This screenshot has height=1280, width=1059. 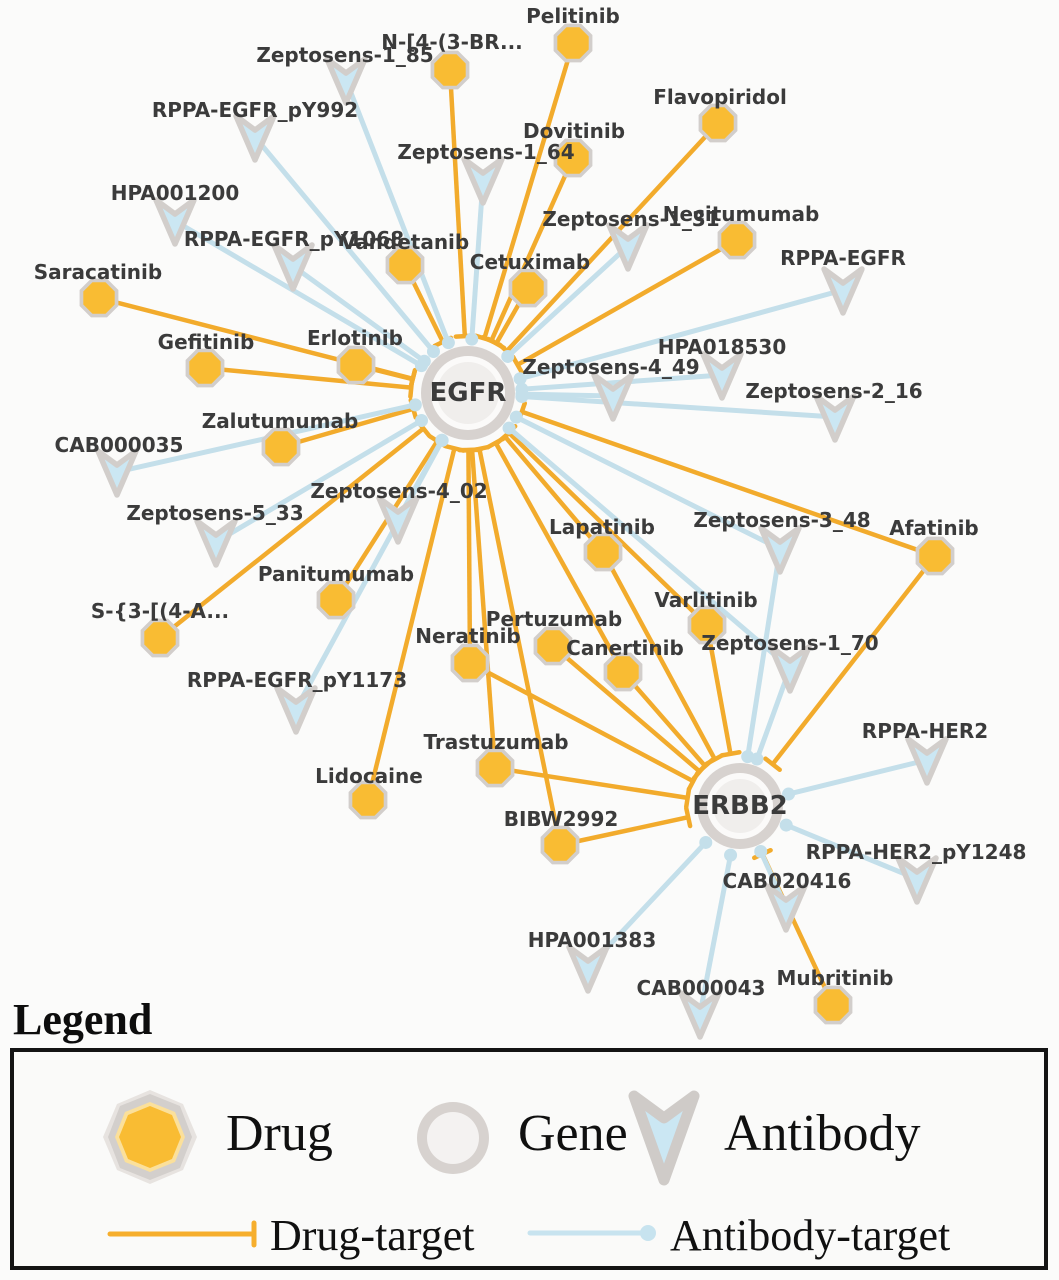 What do you see at coordinates (648, 483) in the screenshot?
I see `edge-zeptosens-3-48-egfr` at bounding box center [648, 483].